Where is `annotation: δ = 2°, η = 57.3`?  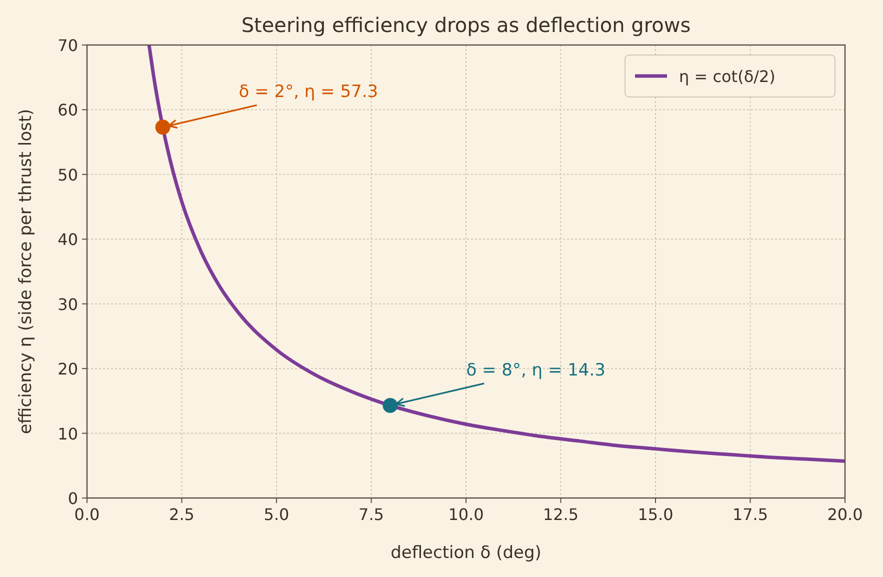 annotation: δ = 2°, η = 57.3 is located at coordinates (308, 92).